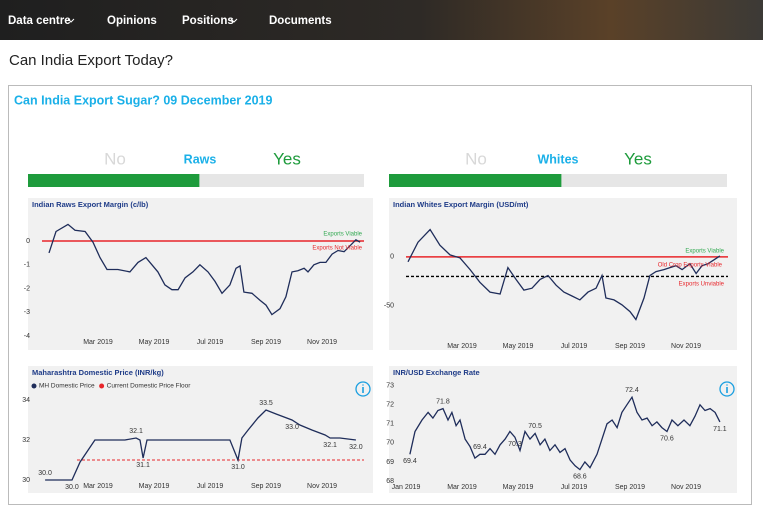  I want to click on y-tick-label: 34, so click(26, 400).